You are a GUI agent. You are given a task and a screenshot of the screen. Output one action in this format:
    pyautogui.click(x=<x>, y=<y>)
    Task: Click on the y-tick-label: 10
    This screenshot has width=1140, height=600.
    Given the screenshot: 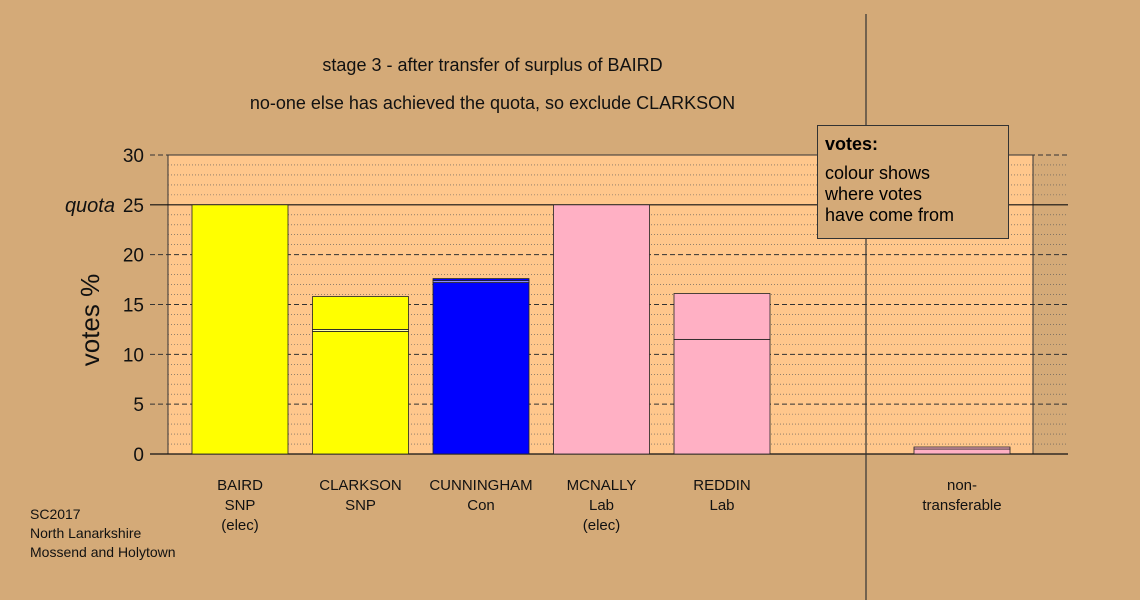 What is the action you would take?
    pyautogui.click(x=133, y=355)
    